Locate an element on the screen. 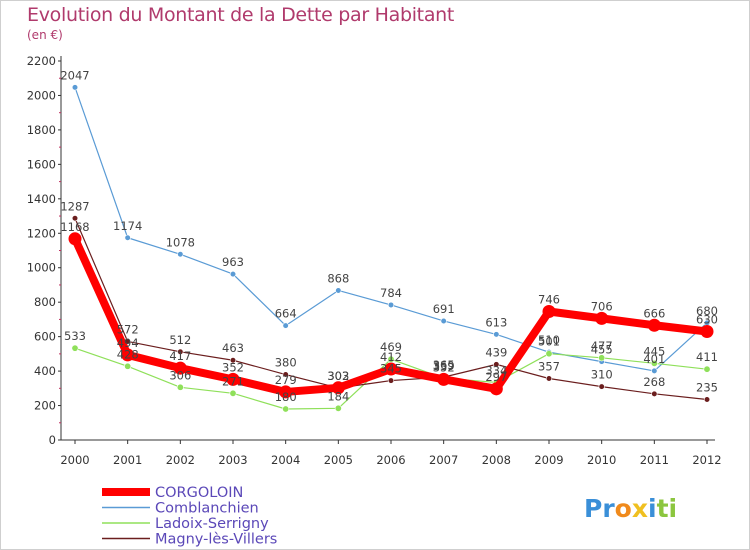 The image size is (750, 550). data-label: 1287 is located at coordinates (74, 206).